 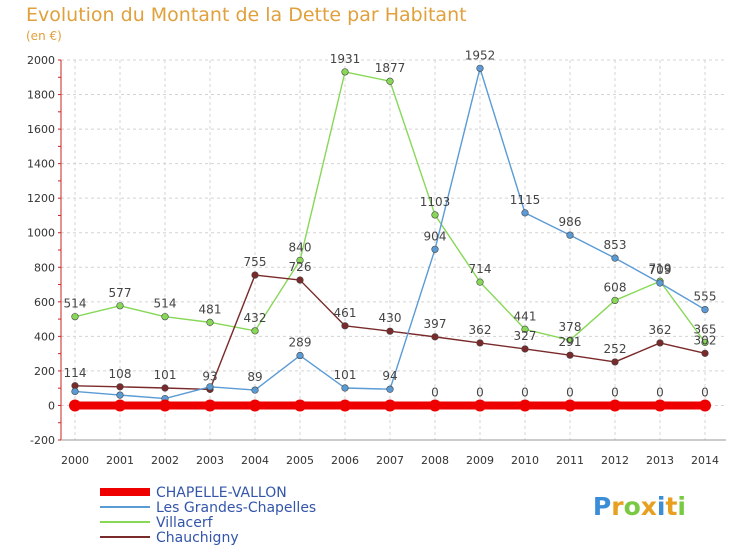 I want to click on x-tick-label: 2007, so click(x=390, y=460).